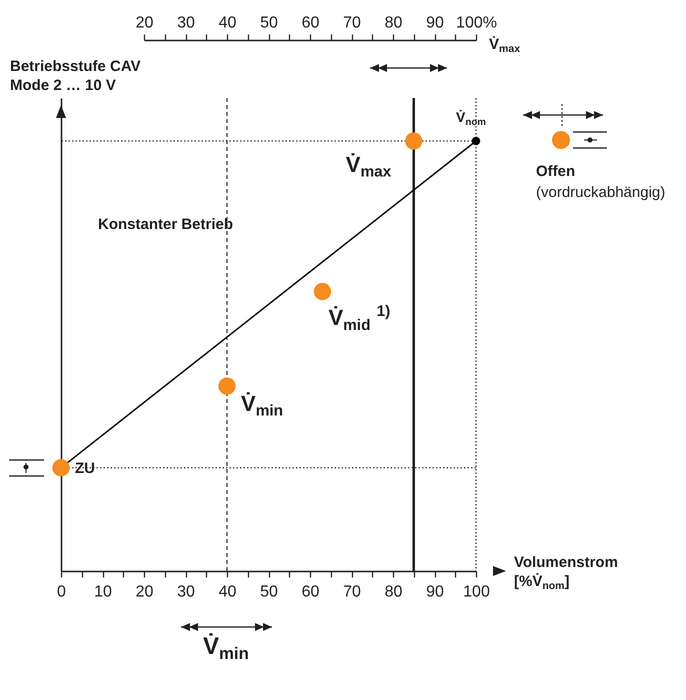  Describe the element at coordinates (227, 23) in the screenshot. I see `x2-tick-label: 40` at that location.